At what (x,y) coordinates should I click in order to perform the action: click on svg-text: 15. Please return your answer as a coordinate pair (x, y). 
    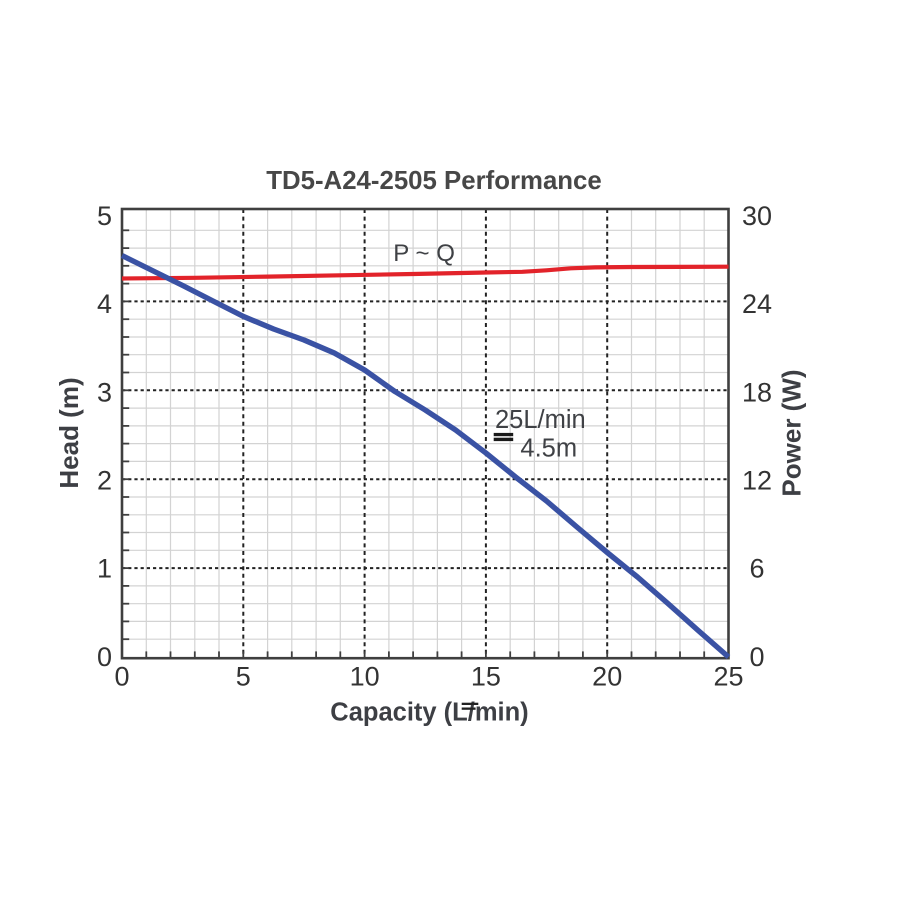
    Looking at the image, I should click on (486, 677).